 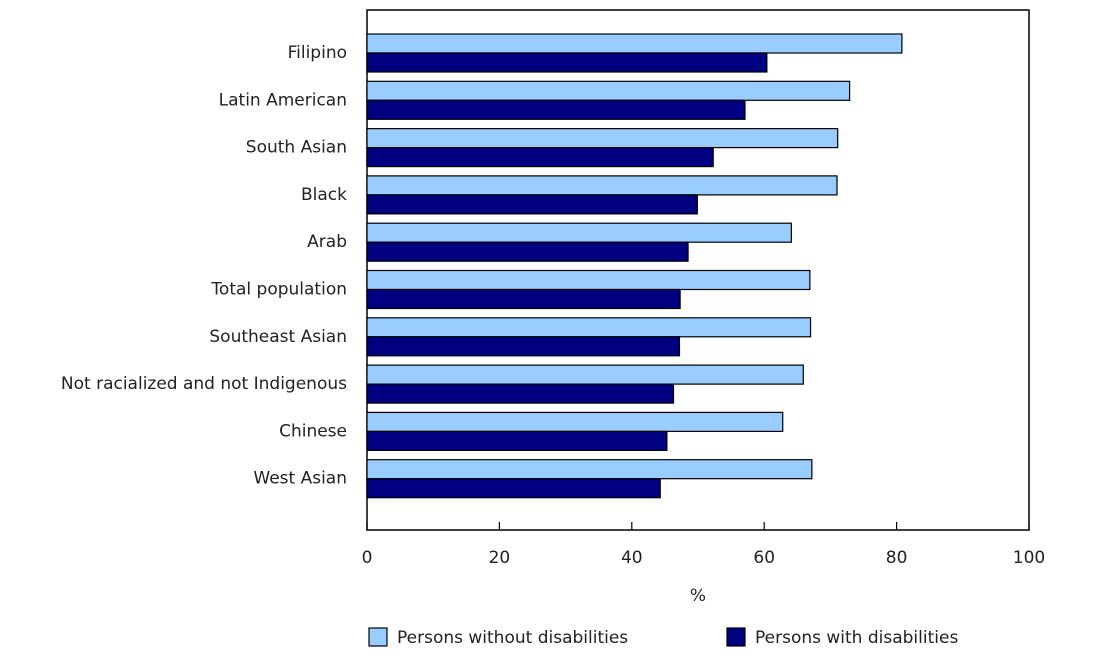 What do you see at coordinates (296, 148) in the screenshot?
I see `category-label: South Asian` at bounding box center [296, 148].